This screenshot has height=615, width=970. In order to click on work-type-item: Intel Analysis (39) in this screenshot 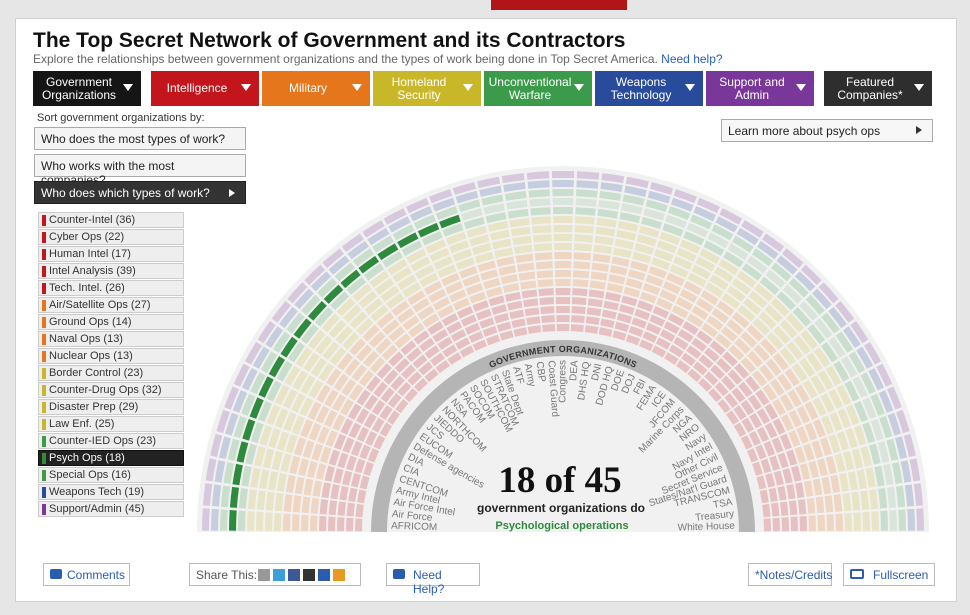, I will do `click(111, 271)`.